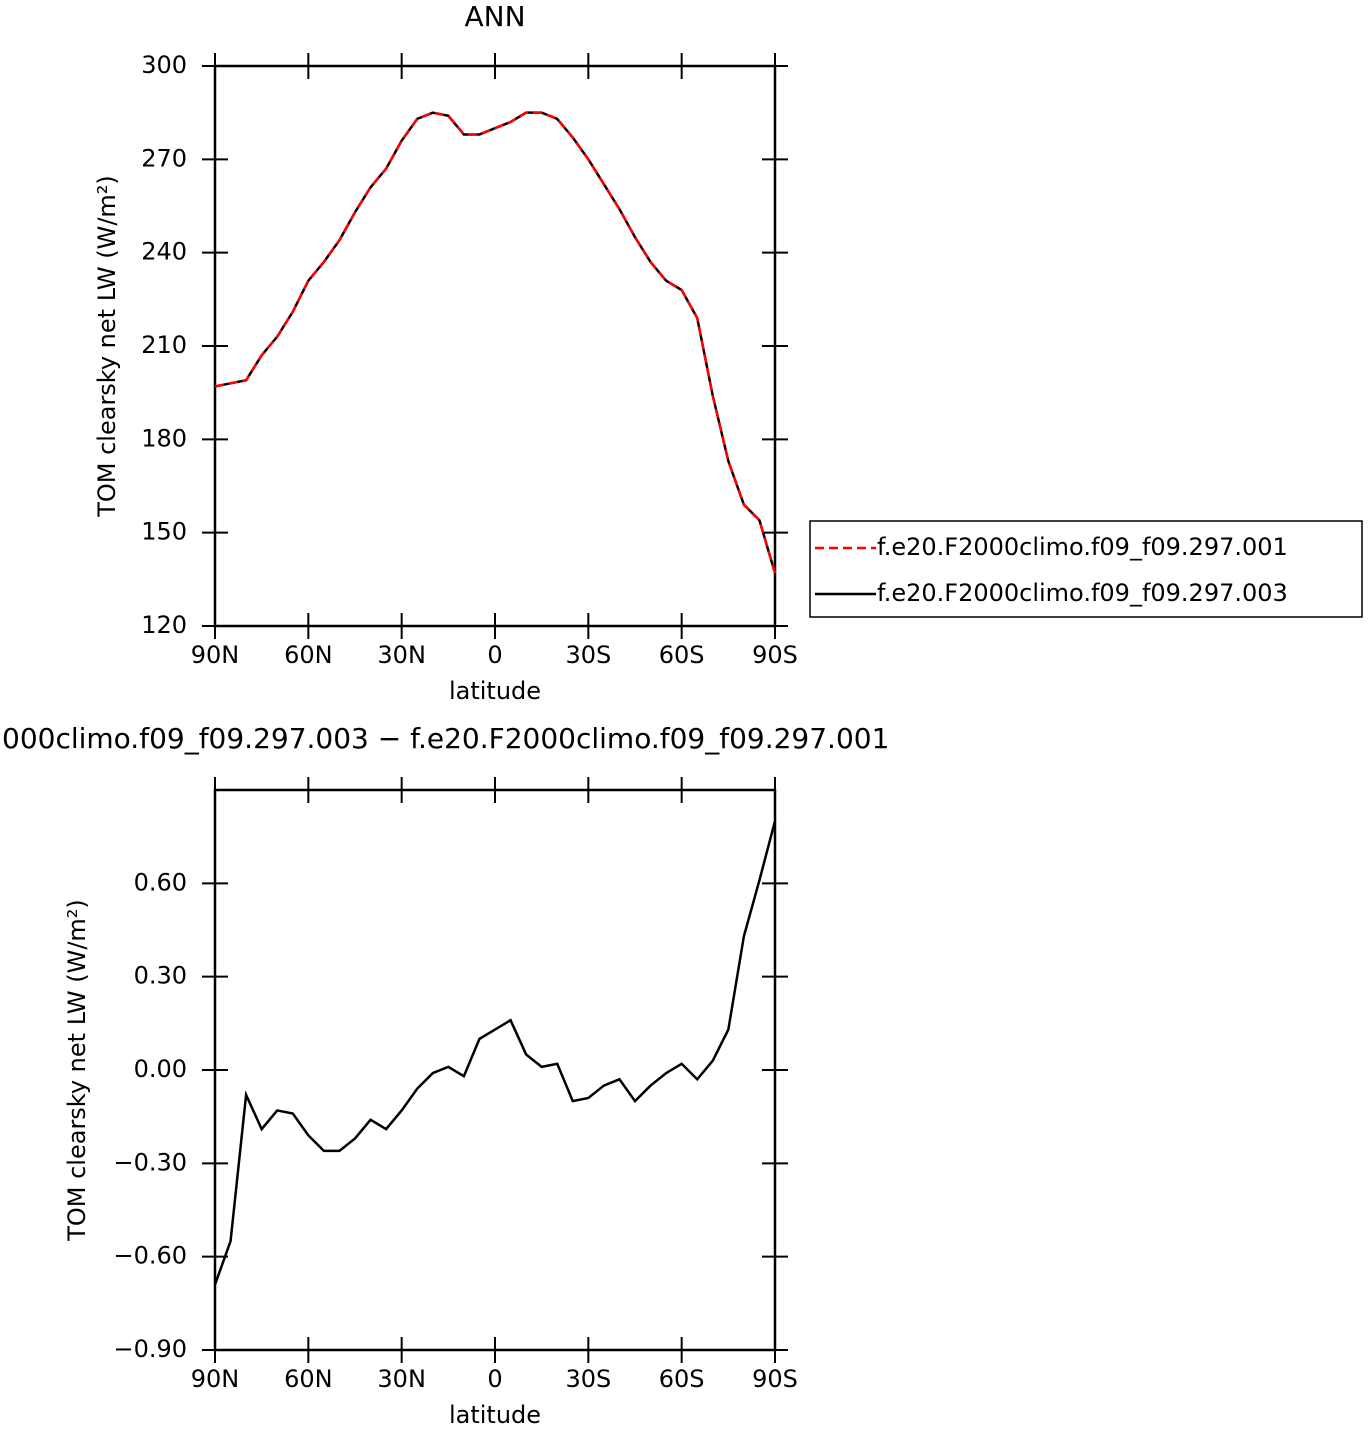 The height and width of the screenshot is (1445, 1370). Describe the element at coordinates (164, 532) in the screenshot. I see `y-tick-label: 150` at that location.